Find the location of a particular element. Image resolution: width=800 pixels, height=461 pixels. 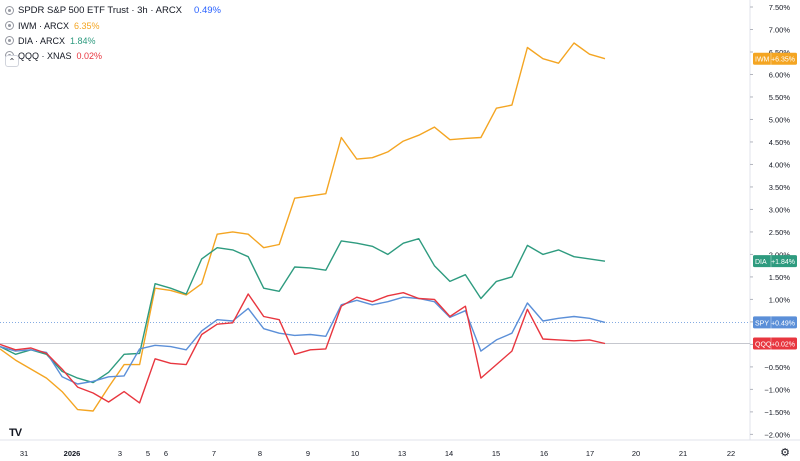

badge-spy: SPY +0.49% is located at coordinates (775, 322).